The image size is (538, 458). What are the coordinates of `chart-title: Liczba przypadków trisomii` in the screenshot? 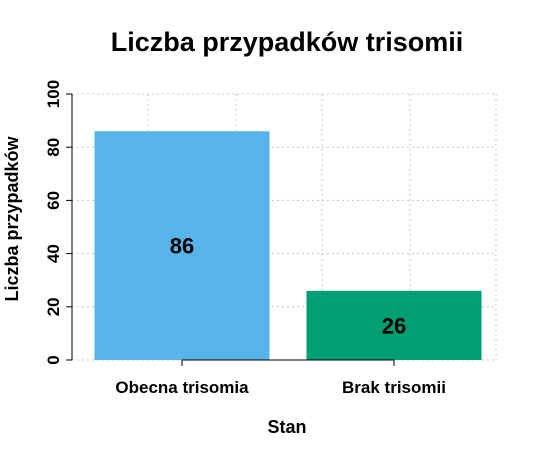 It's located at (287, 42).